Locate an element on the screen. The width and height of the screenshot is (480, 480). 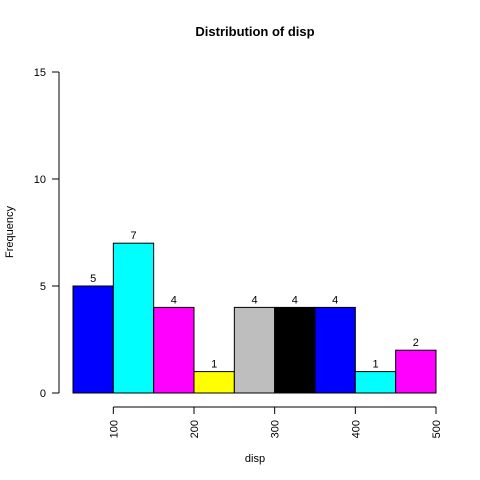
bar-label-5: 4 is located at coordinates (254, 300).